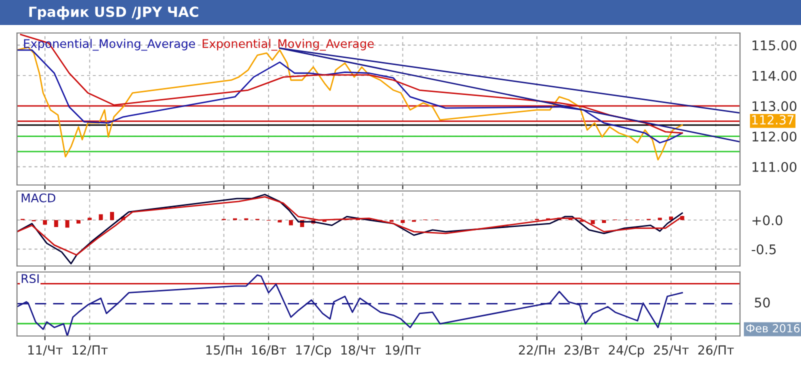 Image resolution: width=801 pixels, height=370 pixels. I want to click on x-tick-label: 18/Чт, so click(358, 350).